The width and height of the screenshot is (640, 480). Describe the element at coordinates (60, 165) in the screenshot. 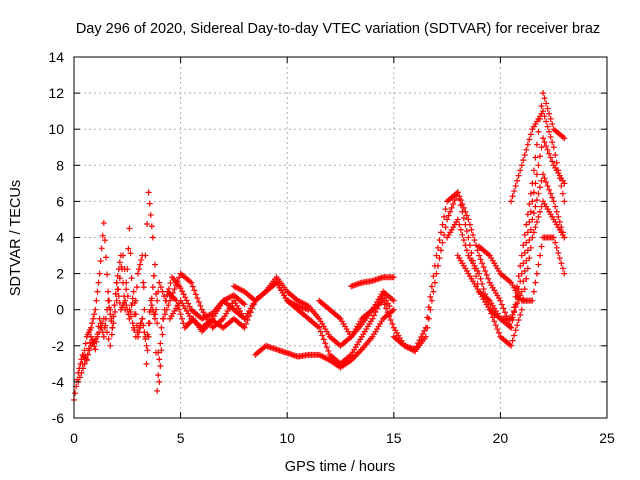

I see `y-tick-label: 8` at that location.